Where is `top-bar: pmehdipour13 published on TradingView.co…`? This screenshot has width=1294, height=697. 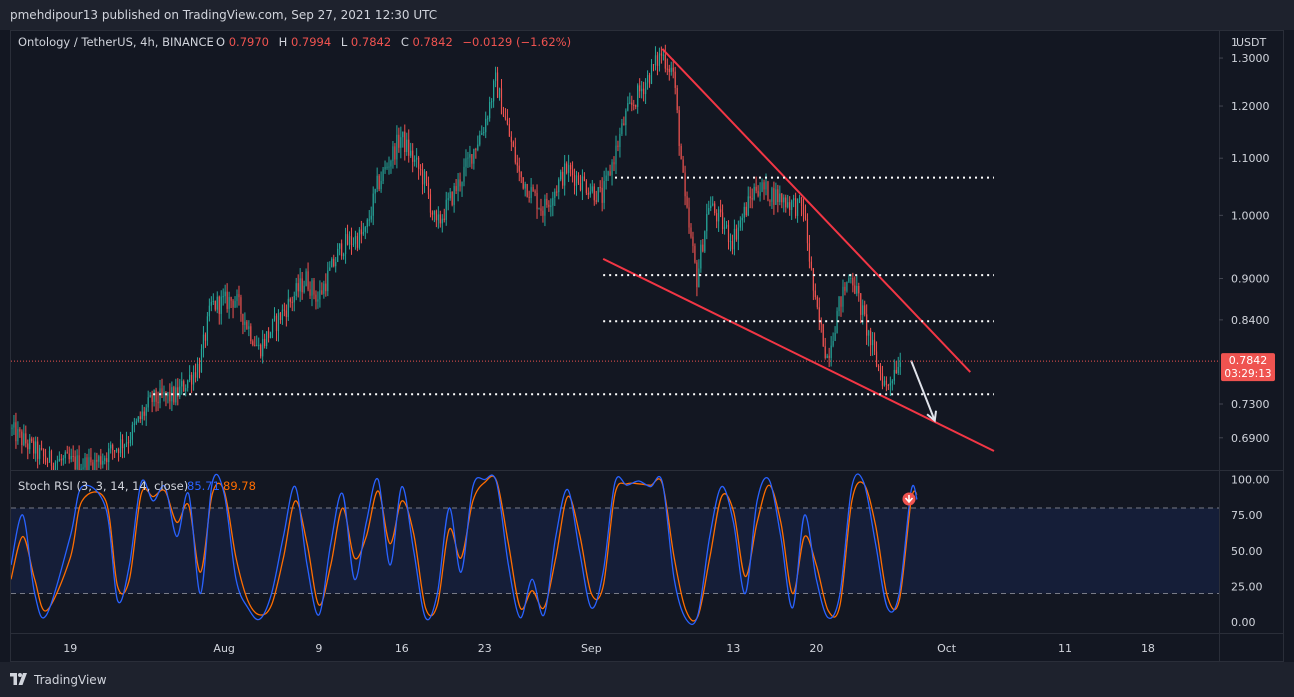
top-bar: pmehdipour13 published on TradingView.co… is located at coordinates (647, 15).